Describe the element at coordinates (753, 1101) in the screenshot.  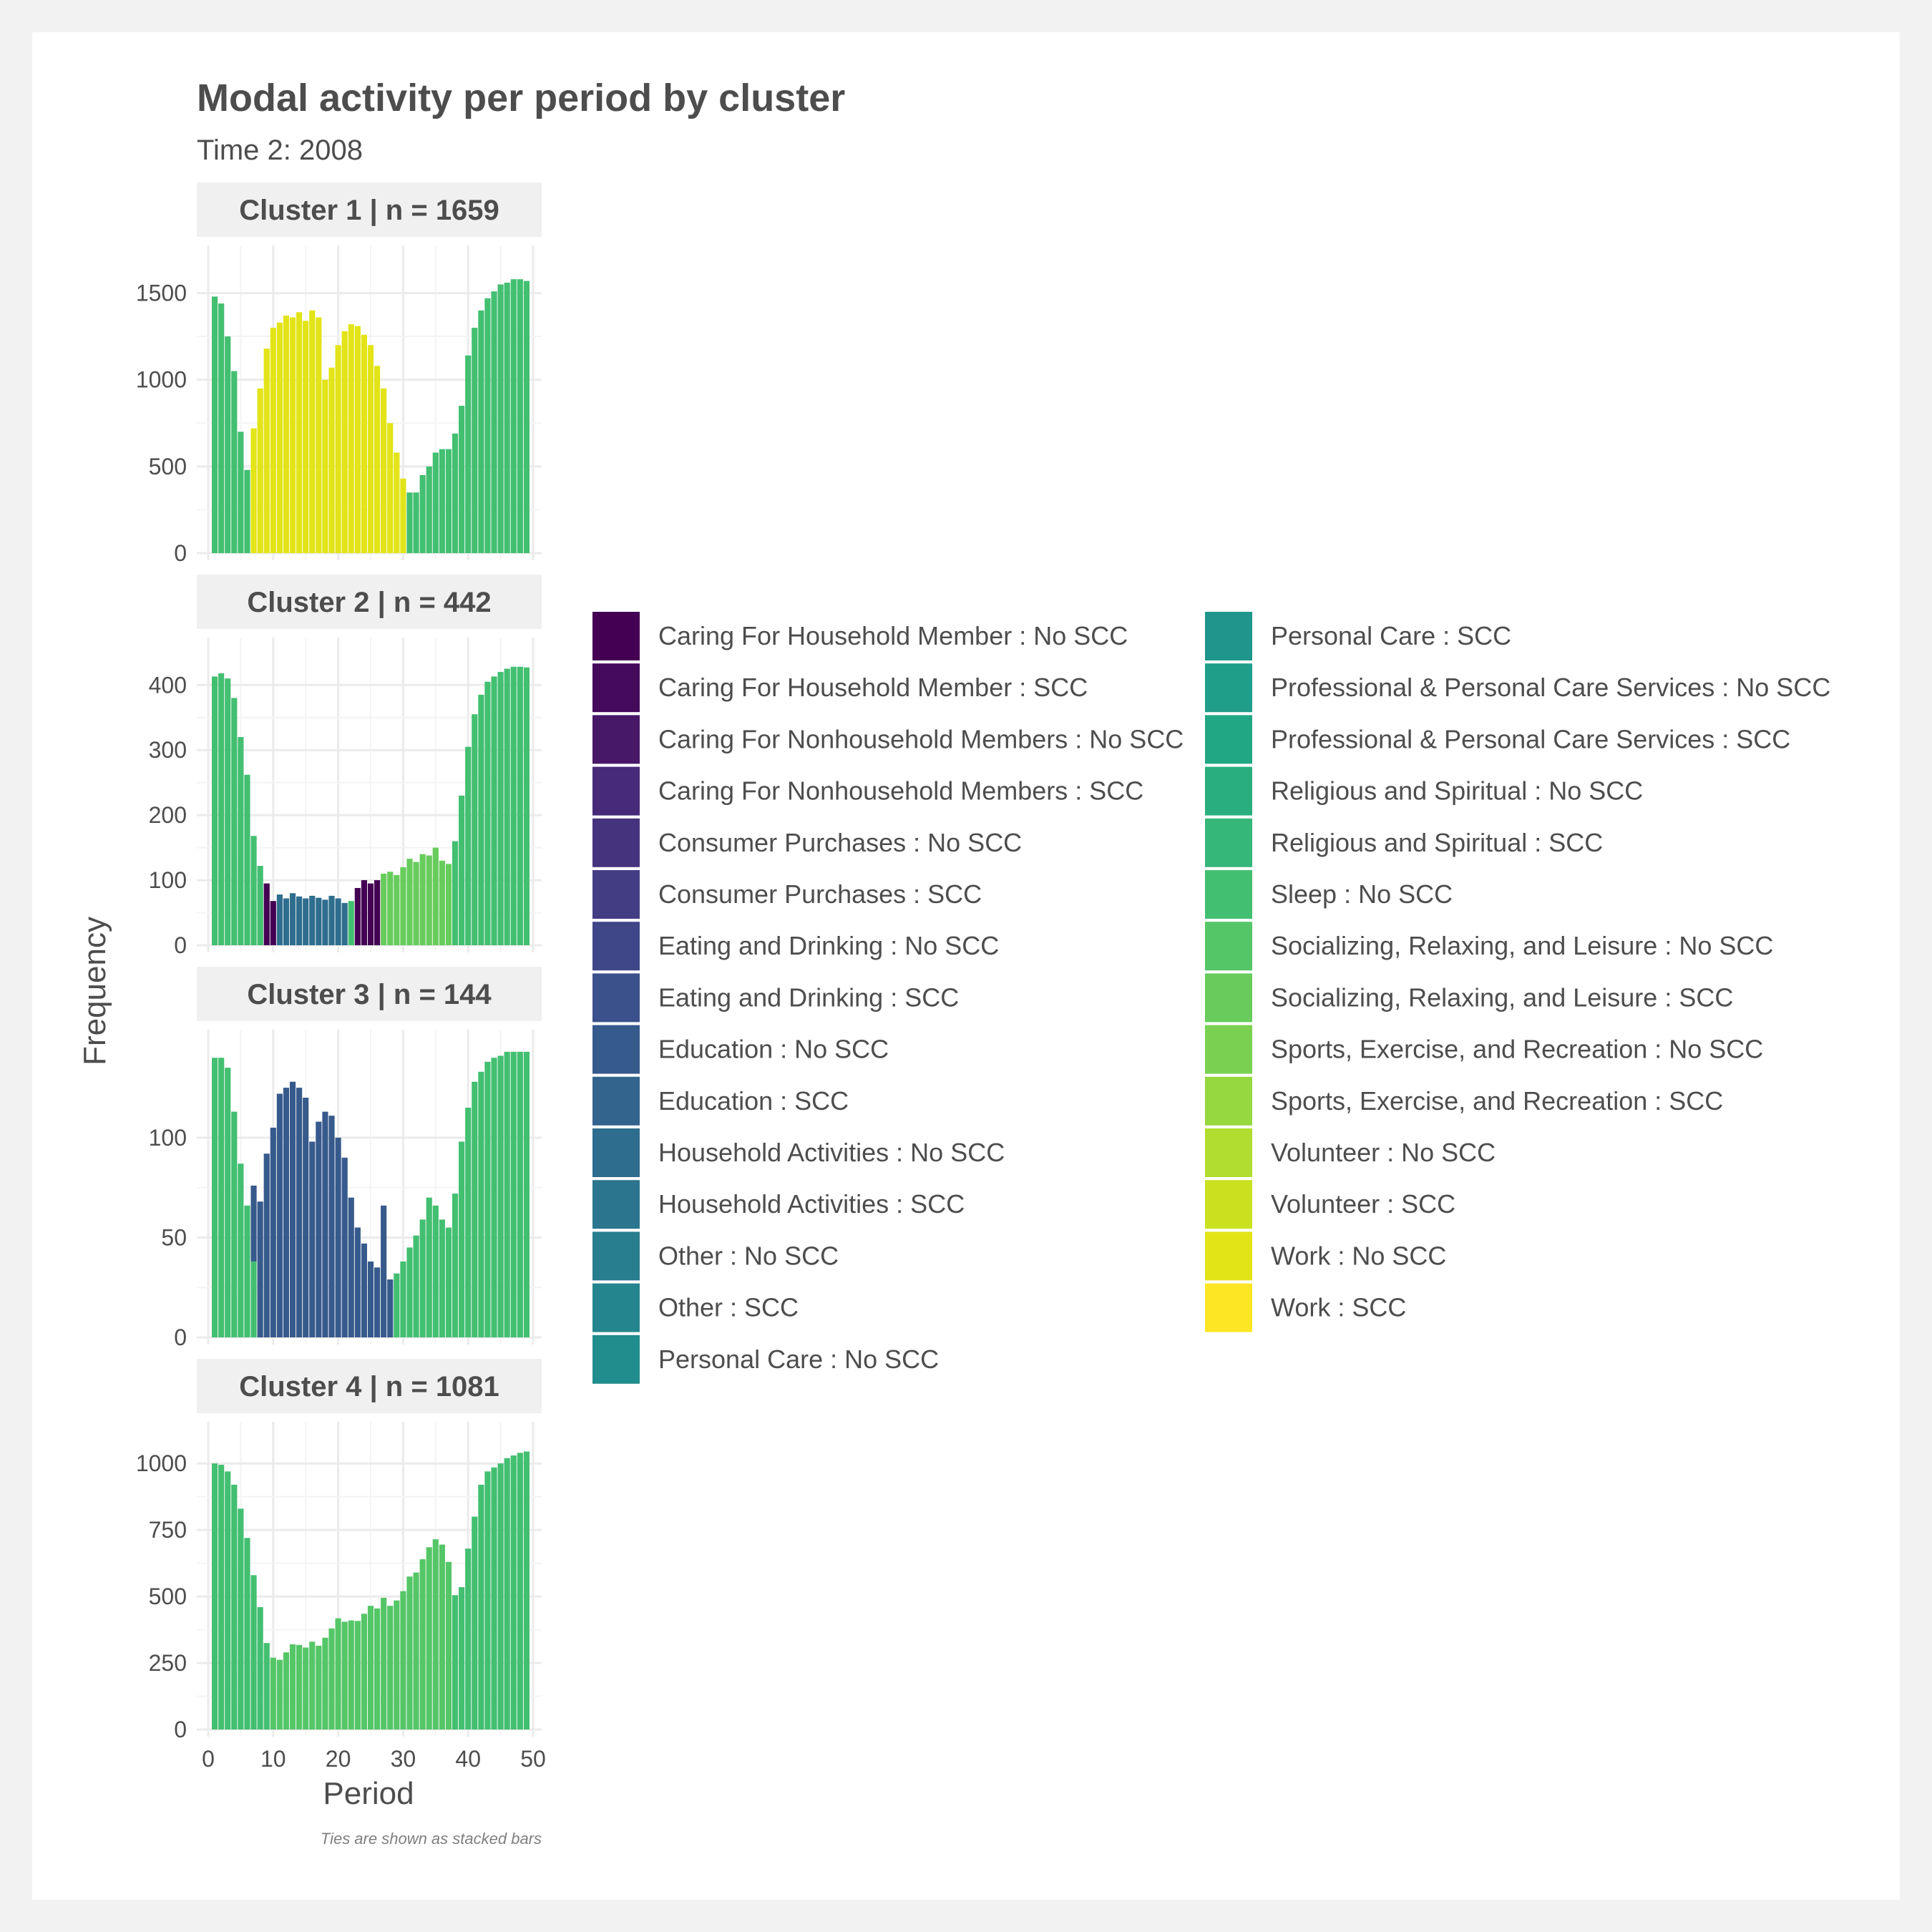
I see `legend-label: Education : SCC` at that location.